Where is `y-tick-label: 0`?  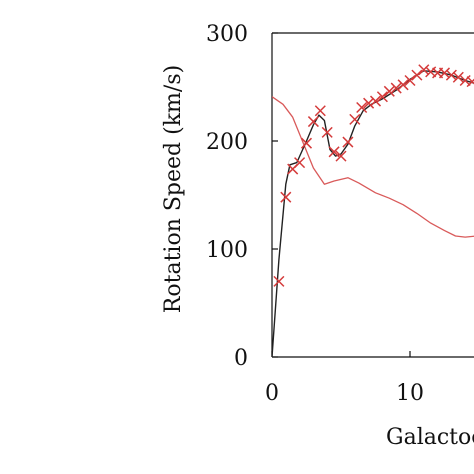 y-tick-label: 0 is located at coordinates (241, 358).